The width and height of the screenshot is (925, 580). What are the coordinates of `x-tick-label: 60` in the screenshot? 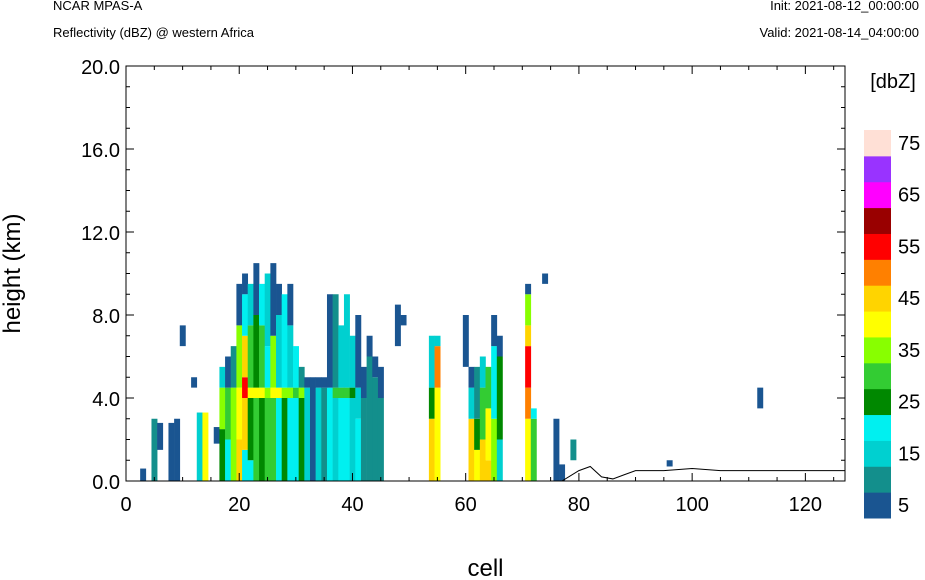 It's located at (466, 505).